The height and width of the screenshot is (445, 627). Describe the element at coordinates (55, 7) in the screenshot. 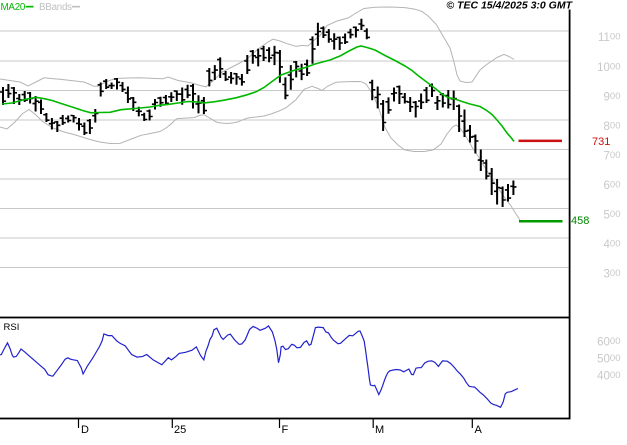

I see `svg-text: BBands` at that location.